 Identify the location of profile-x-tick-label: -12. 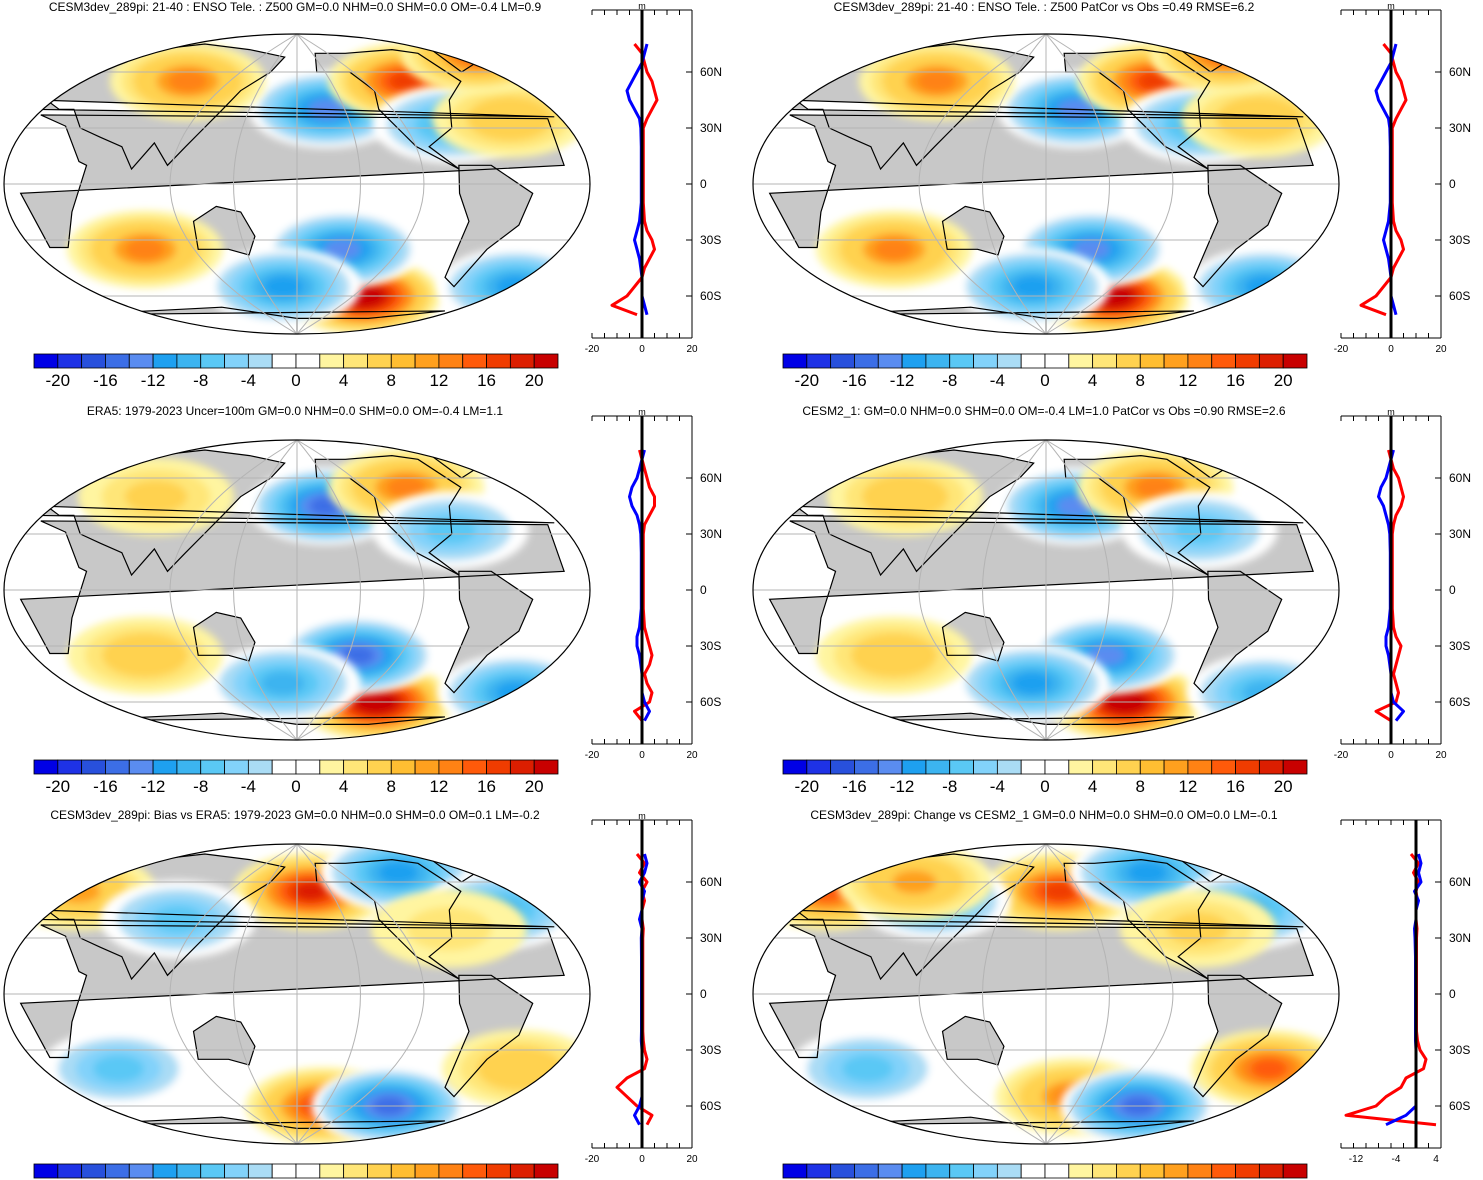
(1356, 1159).